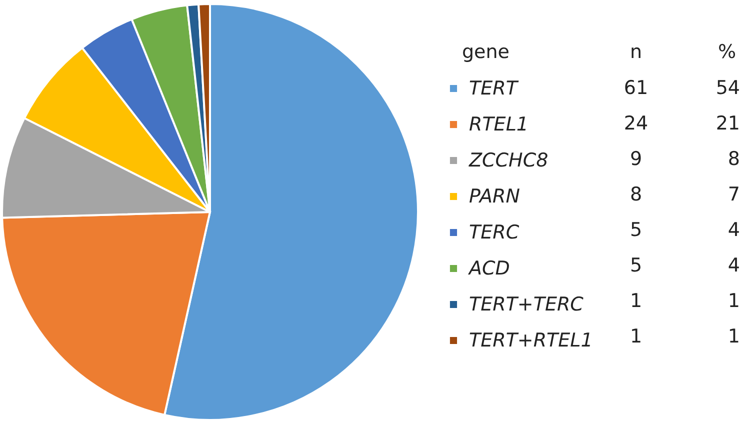 The width and height of the screenshot is (744, 425). Describe the element at coordinates (728, 123) in the screenshot. I see `text: 21` at that location.